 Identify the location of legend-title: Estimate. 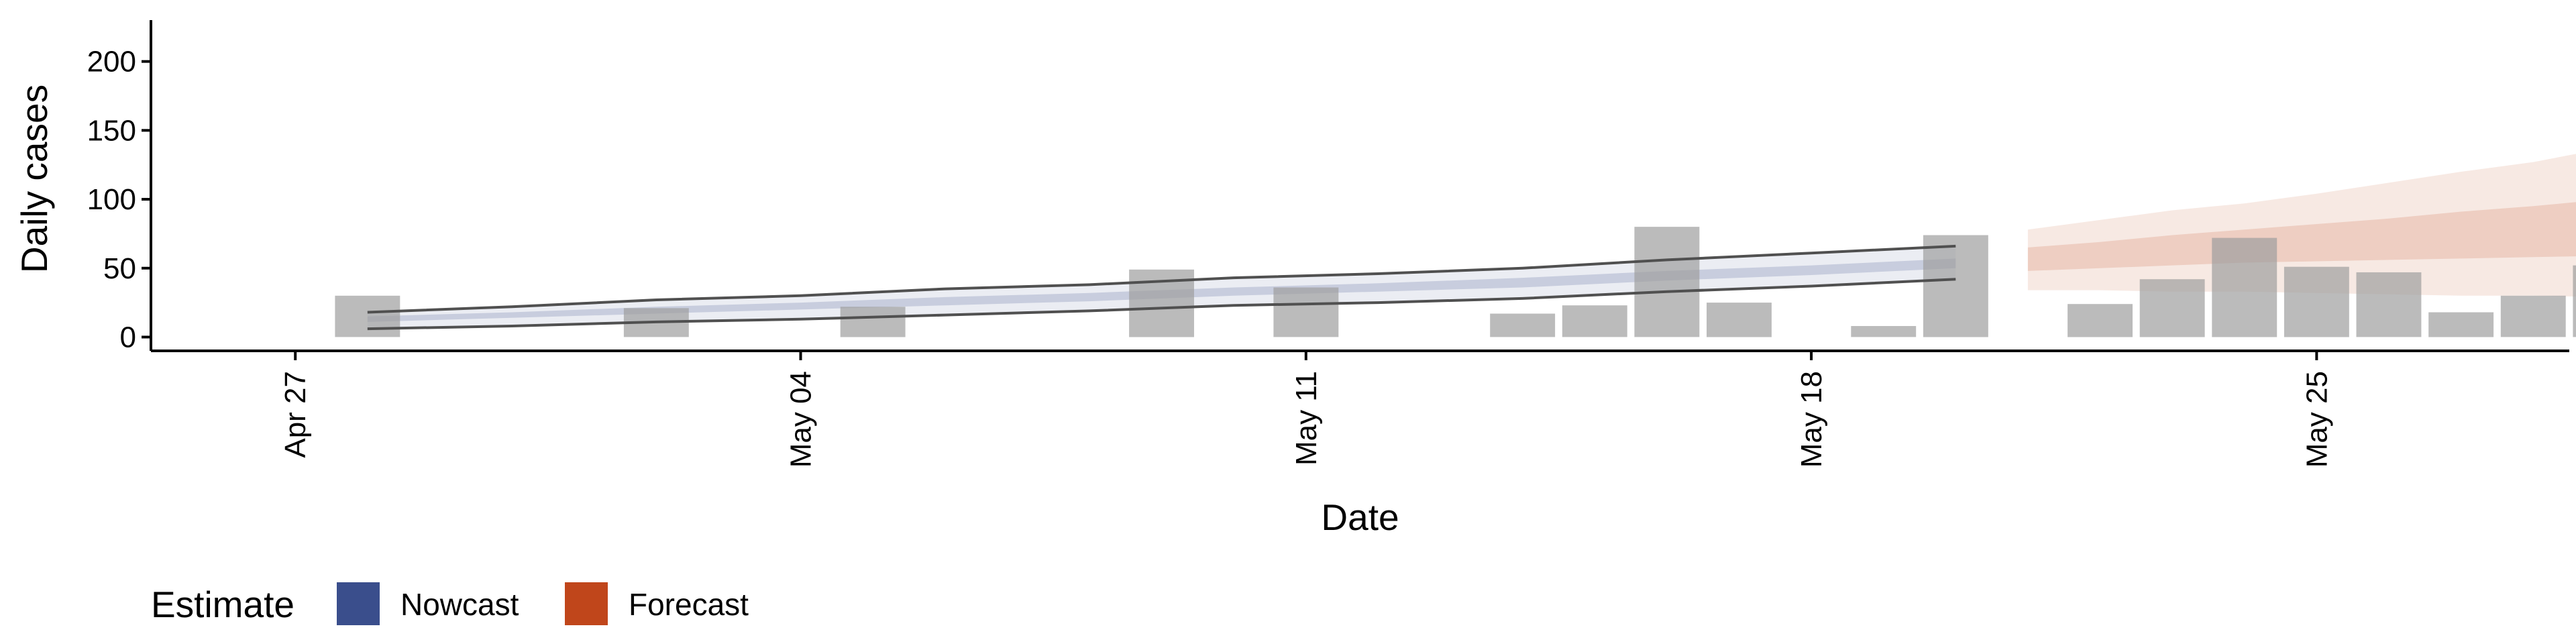
(222, 604).